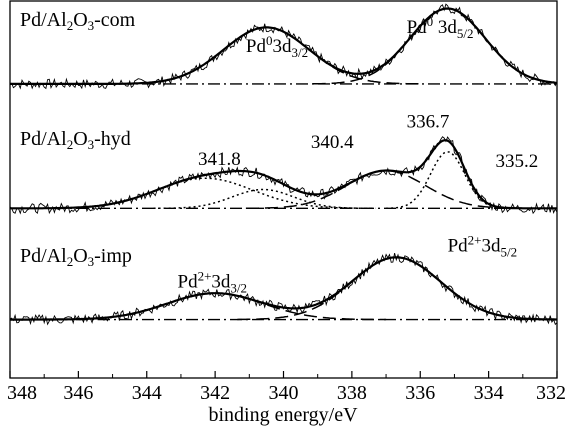  I want to click on fitted-envelope, so click(283, 288).